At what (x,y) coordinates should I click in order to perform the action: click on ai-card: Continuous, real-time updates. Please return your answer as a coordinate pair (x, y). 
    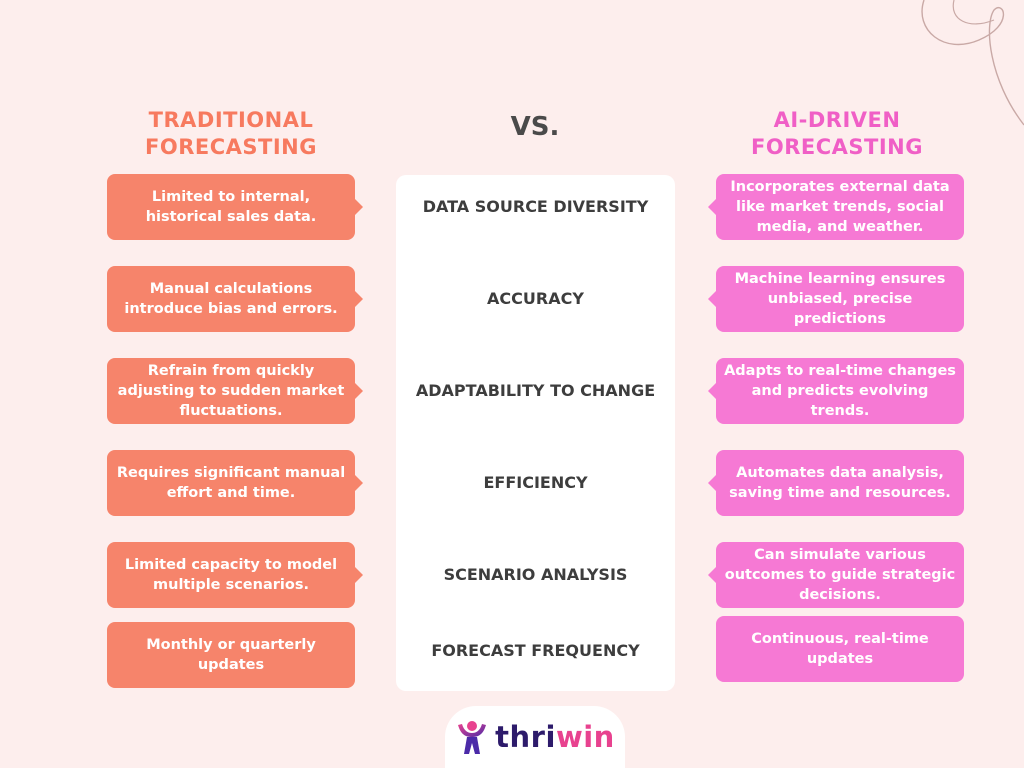
    Looking at the image, I should click on (840, 649).